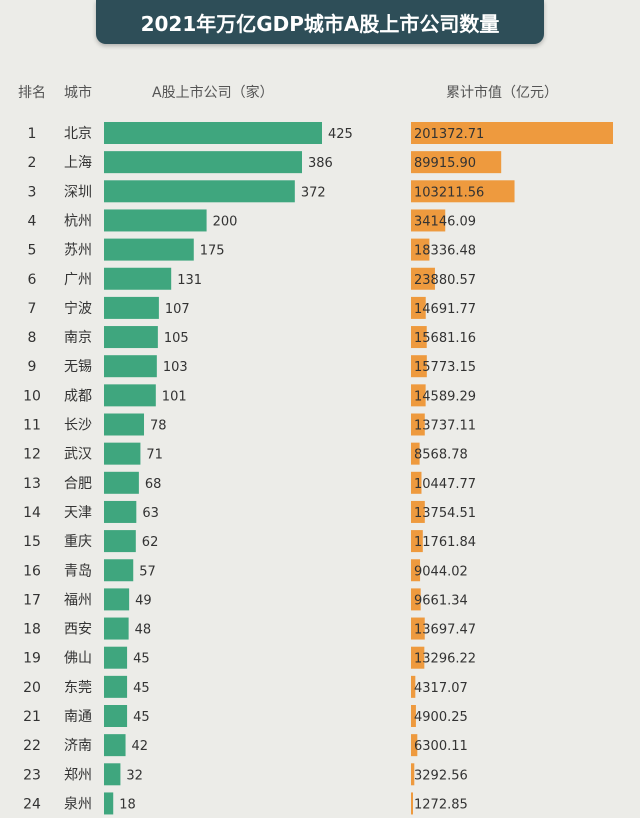  I want to click on rank-label: 22, so click(32, 746).